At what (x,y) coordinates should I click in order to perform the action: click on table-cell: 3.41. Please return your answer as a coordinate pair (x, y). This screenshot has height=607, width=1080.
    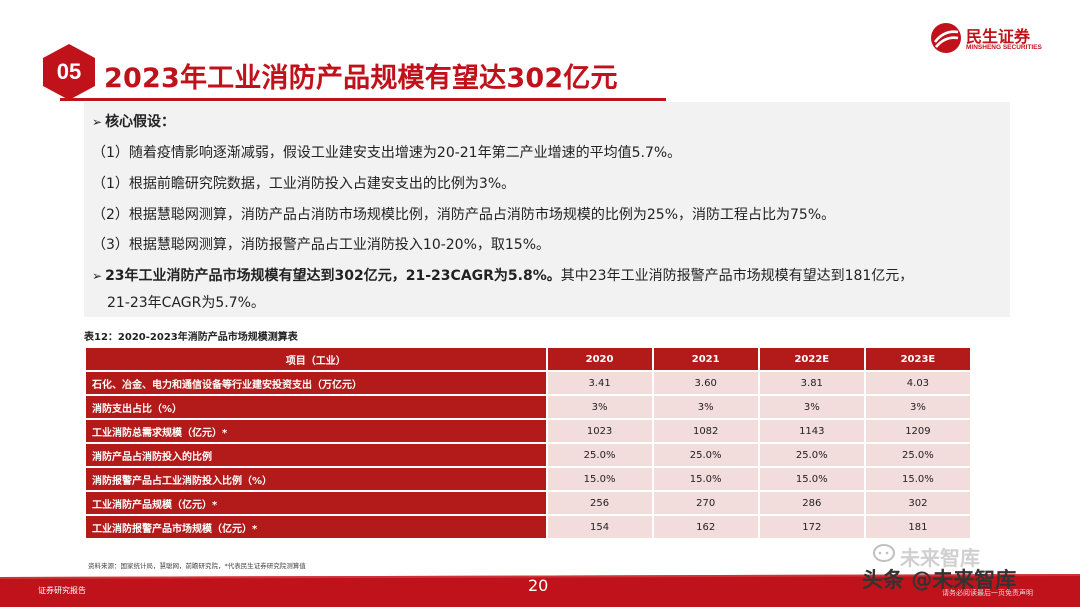
    Looking at the image, I should click on (599, 383).